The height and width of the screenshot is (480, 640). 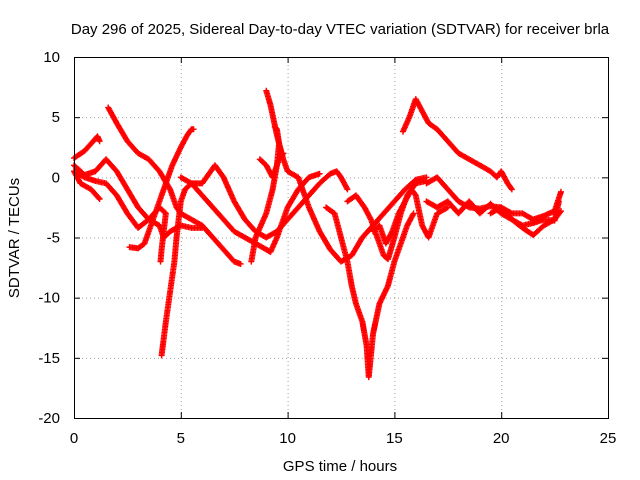 I want to click on y-tick-label: 5, so click(x=56, y=117).